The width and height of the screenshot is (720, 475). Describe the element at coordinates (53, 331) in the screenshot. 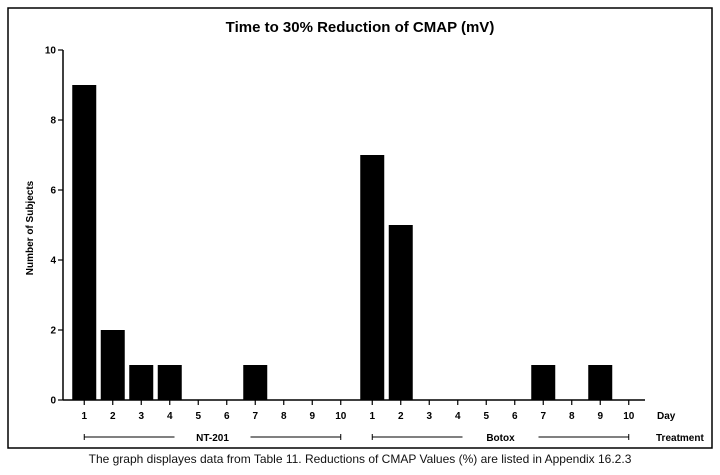

I see `y-tick-label: 2` at that location.